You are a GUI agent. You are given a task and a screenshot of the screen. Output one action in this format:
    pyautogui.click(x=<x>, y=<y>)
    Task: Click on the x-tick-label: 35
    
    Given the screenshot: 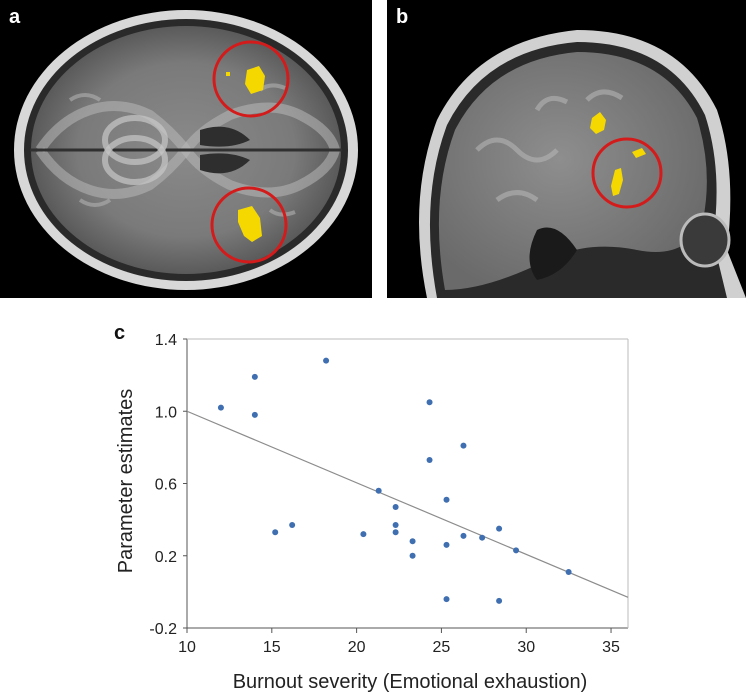 What is the action you would take?
    pyautogui.click(x=611, y=647)
    